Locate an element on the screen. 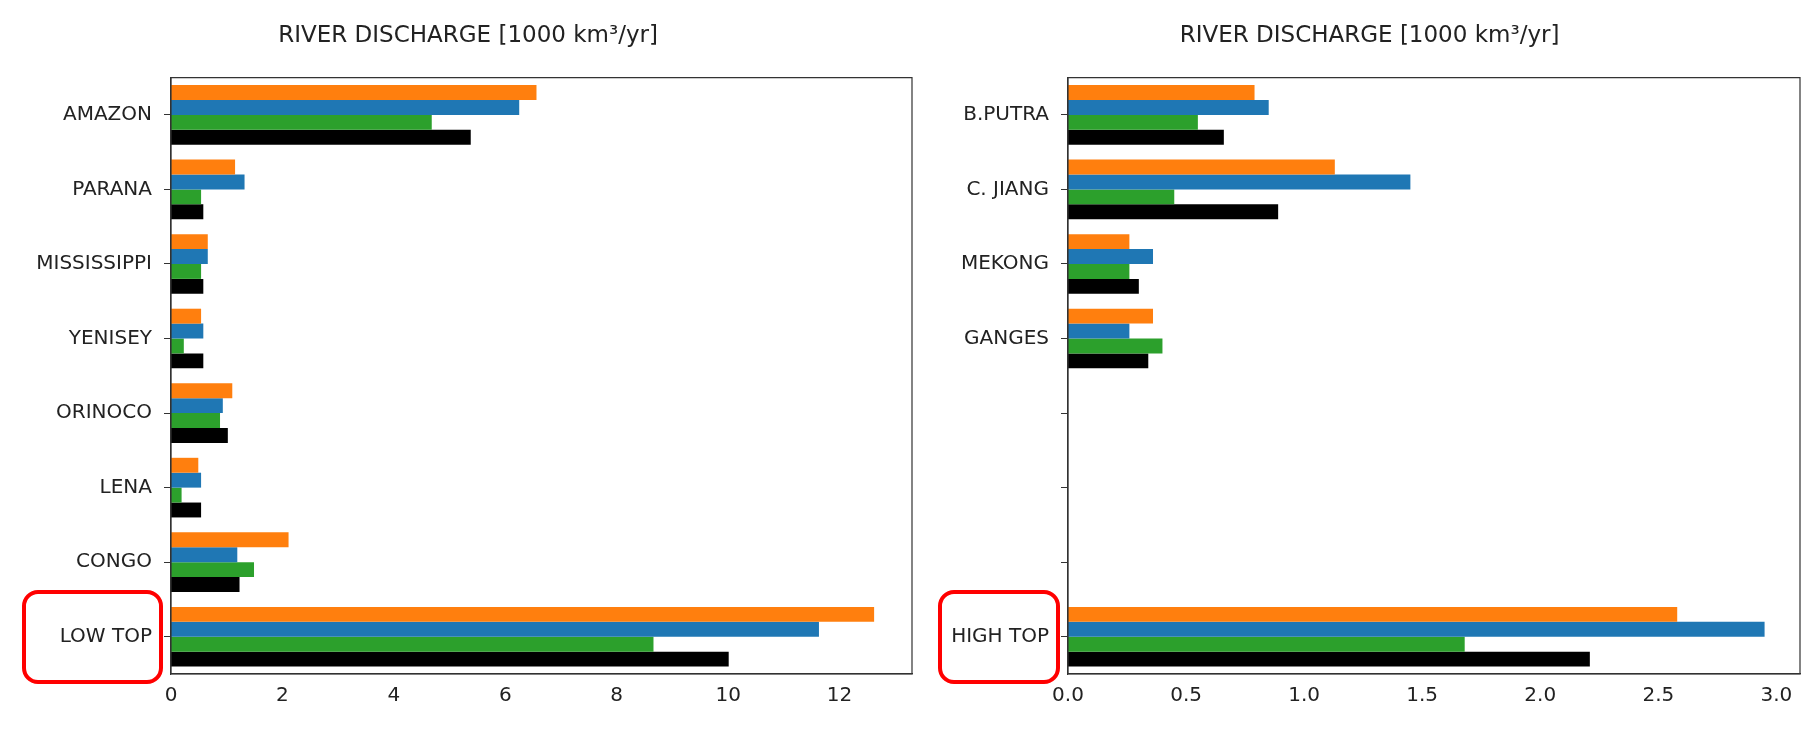  x-tick-label: 12 is located at coordinates (839, 694).